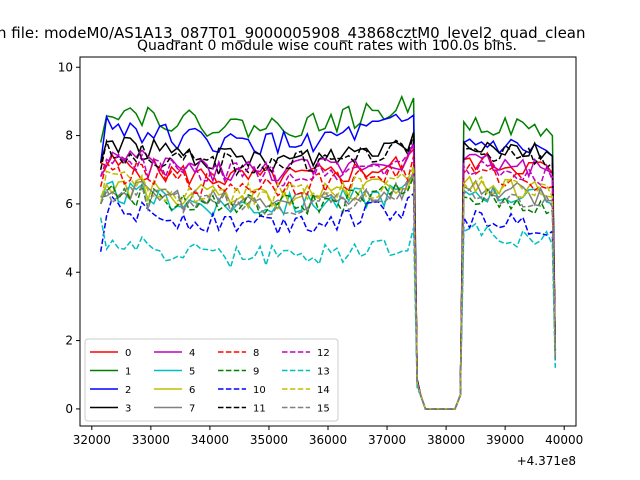 Image resolution: width=640 pixels, height=480 pixels. I want to click on x-tick-label: 36000, so click(328, 440).